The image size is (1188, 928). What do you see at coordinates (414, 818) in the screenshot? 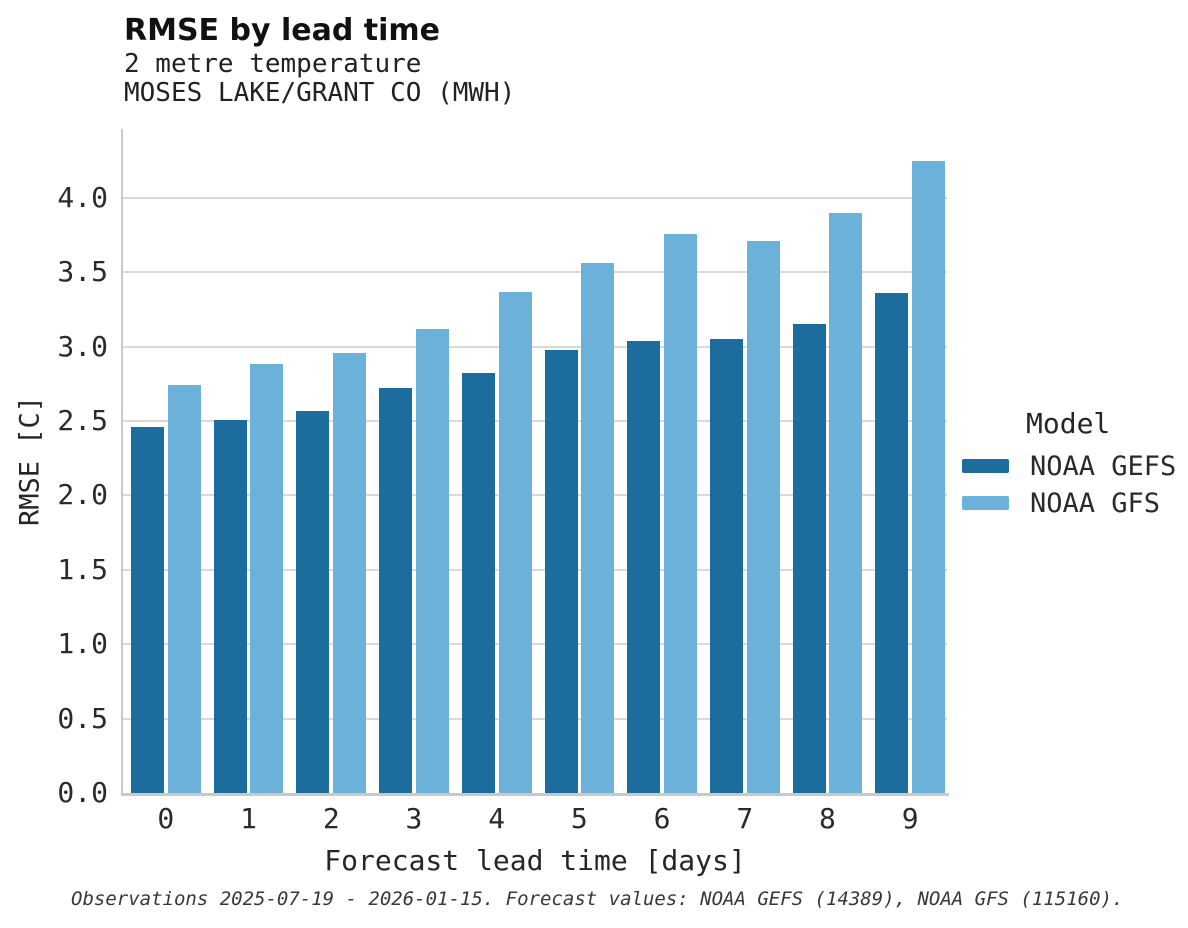
I see `x-tick-label: 3` at bounding box center [414, 818].